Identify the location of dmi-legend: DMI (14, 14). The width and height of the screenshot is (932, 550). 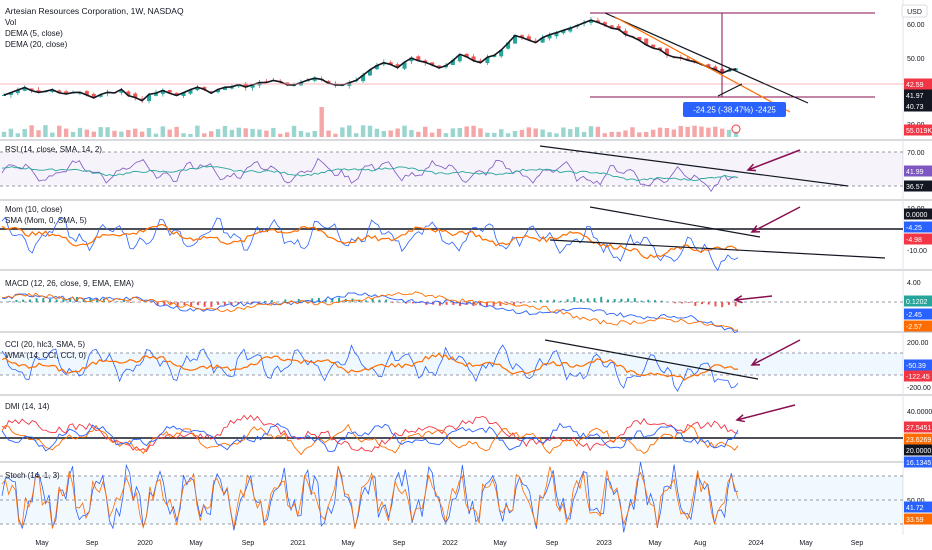
(27, 406).